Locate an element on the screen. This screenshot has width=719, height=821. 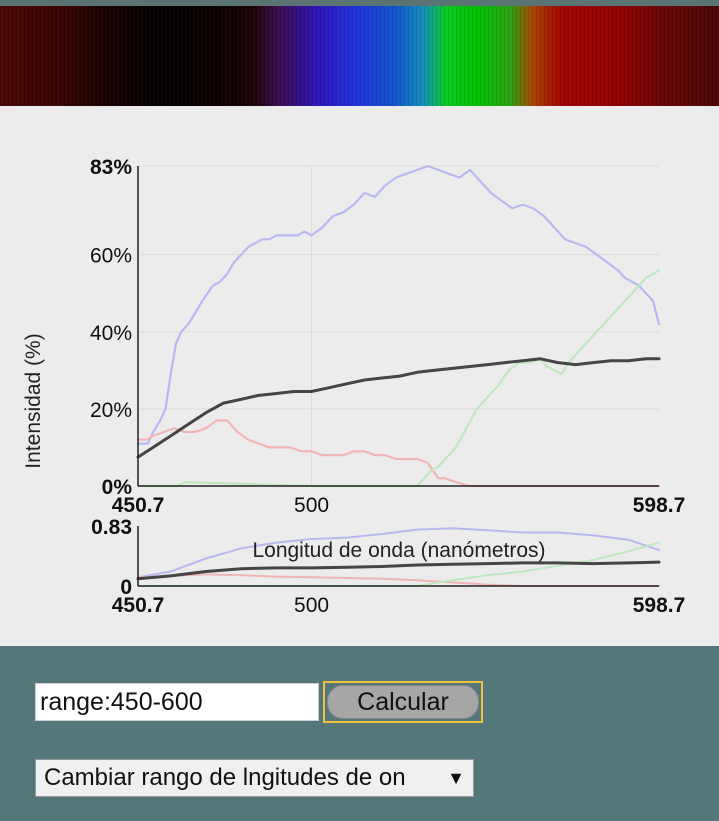
y-axis-title: Intensidad (%) is located at coordinates (33, 400).